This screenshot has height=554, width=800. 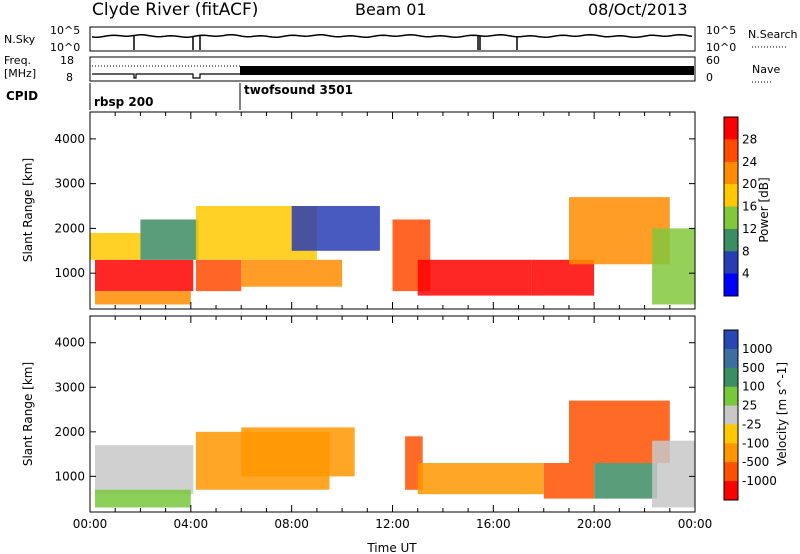 What do you see at coordinates (28, 210) in the screenshot?
I see `power-ylabel: Slant Range [km]` at bounding box center [28, 210].